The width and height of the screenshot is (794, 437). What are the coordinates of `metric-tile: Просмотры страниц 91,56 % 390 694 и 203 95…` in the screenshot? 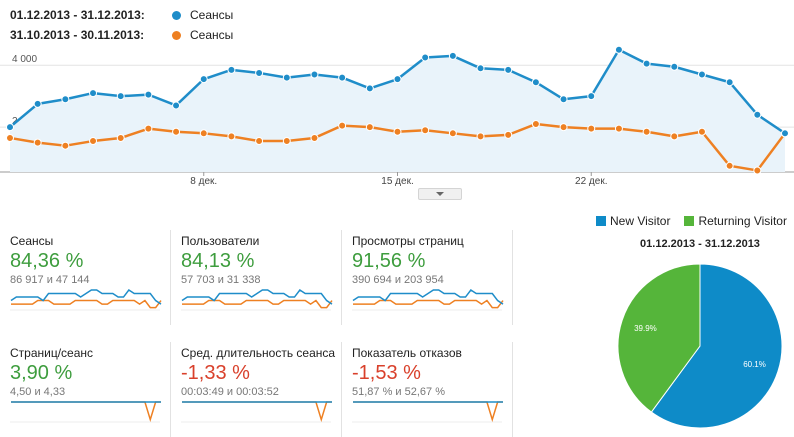 It's located at (432, 277).